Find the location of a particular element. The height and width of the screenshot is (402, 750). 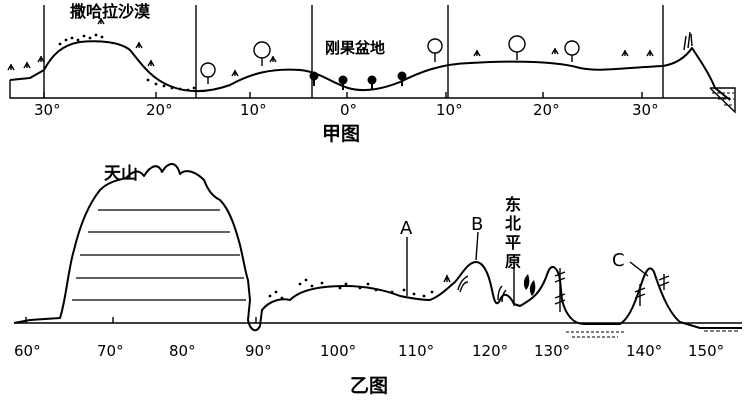

bottom-caption: 乙图 is located at coordinates (369, 386).